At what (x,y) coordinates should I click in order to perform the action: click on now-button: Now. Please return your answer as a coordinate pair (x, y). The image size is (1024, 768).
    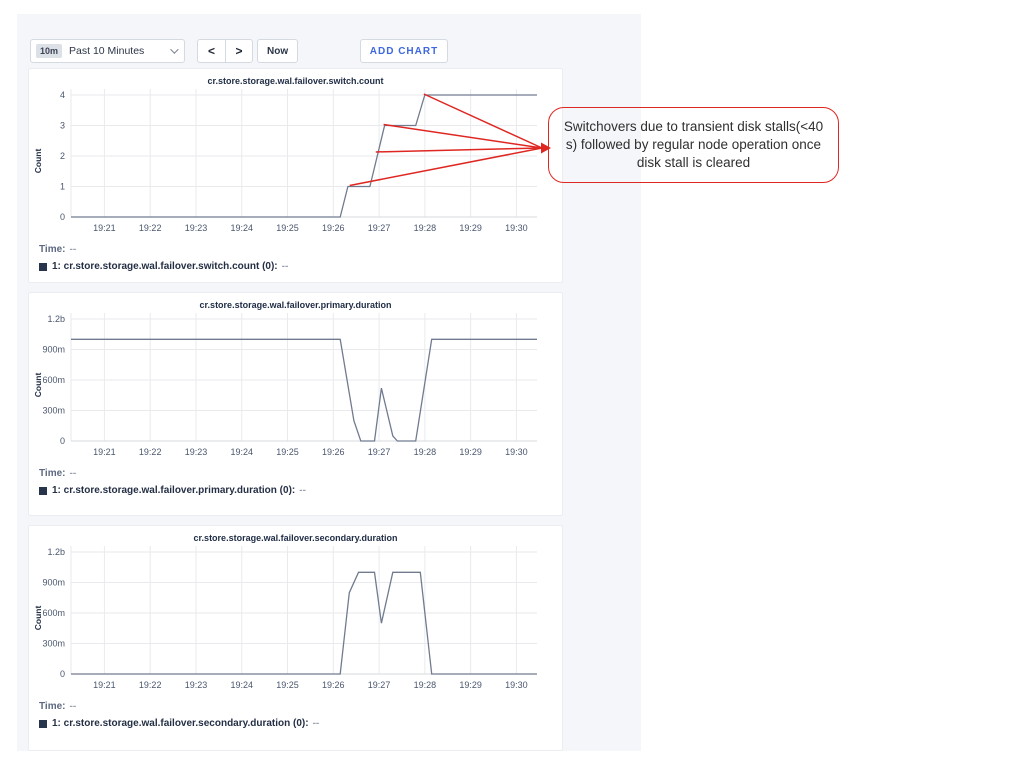
    Looking at the image, I should click on (278, 51).